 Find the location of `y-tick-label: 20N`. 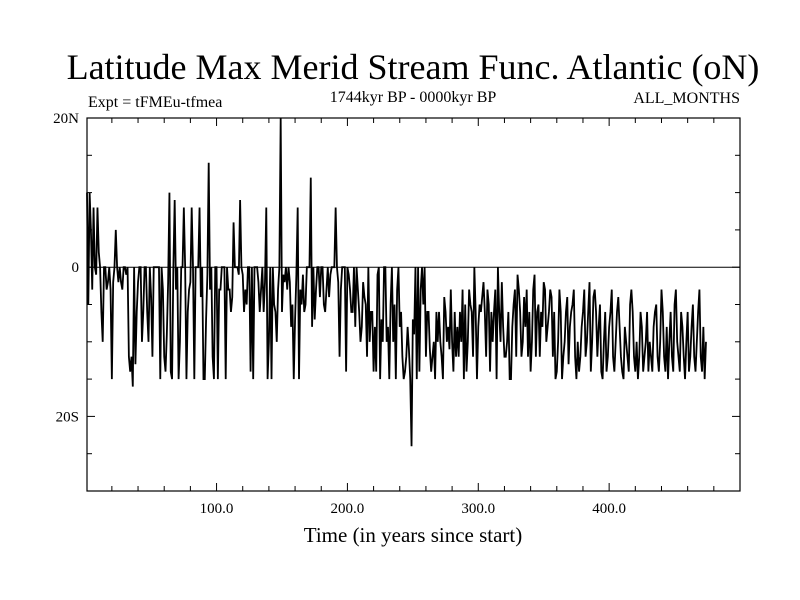

y-tick-label: 20N is located at coordinates (66, 119).